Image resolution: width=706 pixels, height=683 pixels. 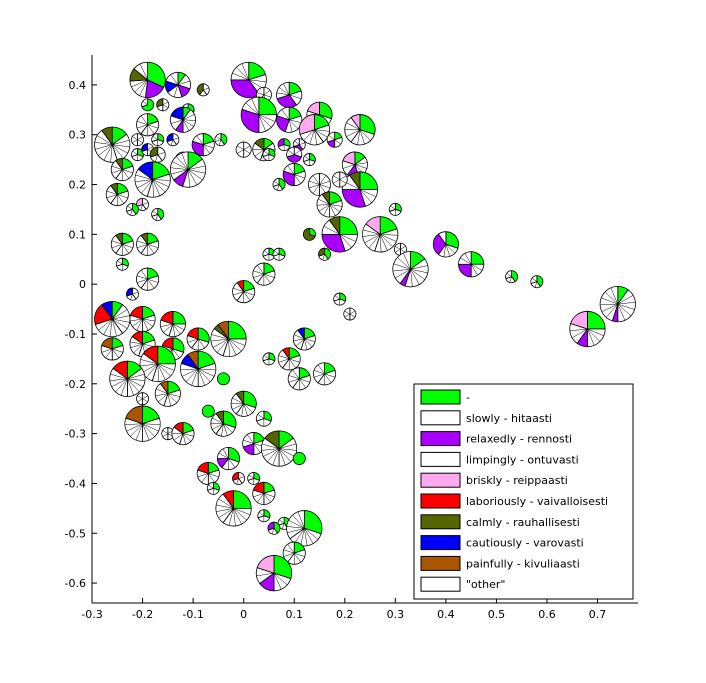 What do you see at coordinates (525, 543) in the screenshot?
I see `legend-label: cautiously - varovasti` at bounding box center [525, 543].